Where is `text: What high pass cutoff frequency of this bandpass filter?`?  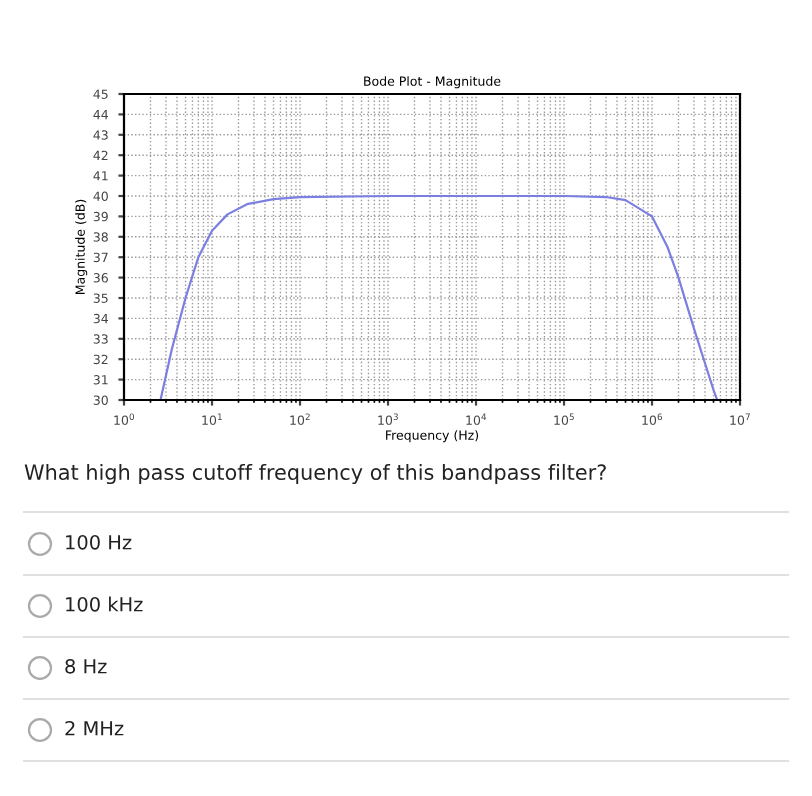 text: What high pass cutoff frequency of this bandpass filter? is located at coordinates (315, 474).